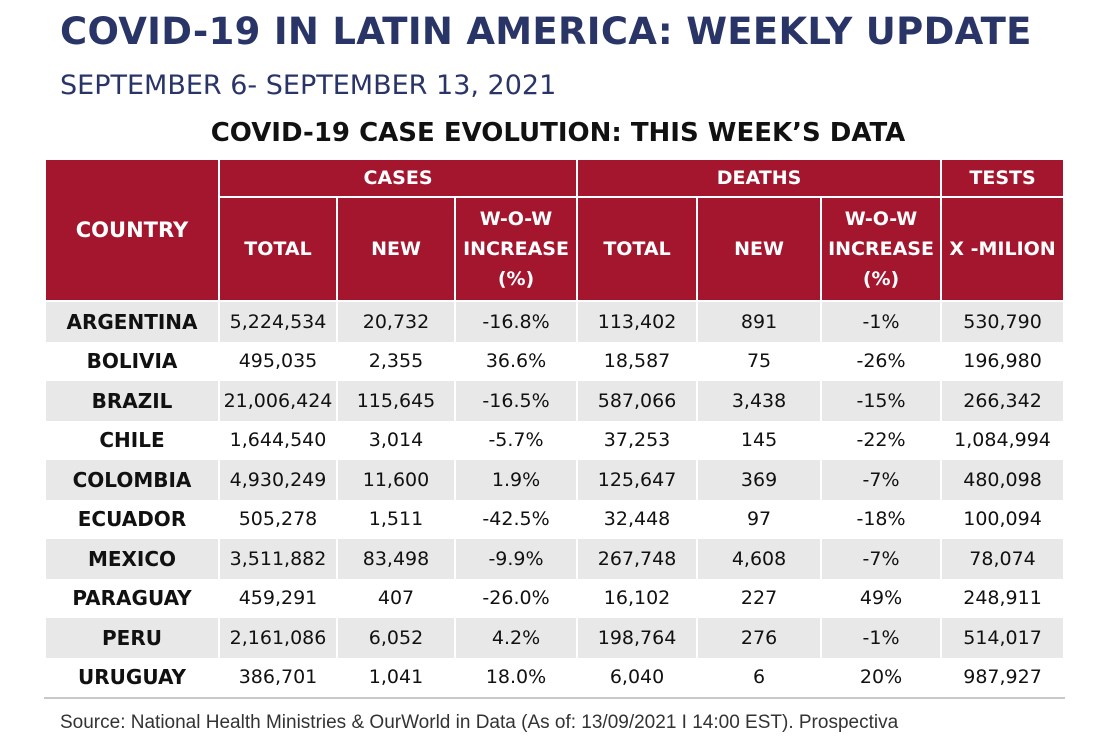  Describe the element at coordinates (516, 519) in the screenshot. I see `cases-wow-cell: -42.5%` at that location.